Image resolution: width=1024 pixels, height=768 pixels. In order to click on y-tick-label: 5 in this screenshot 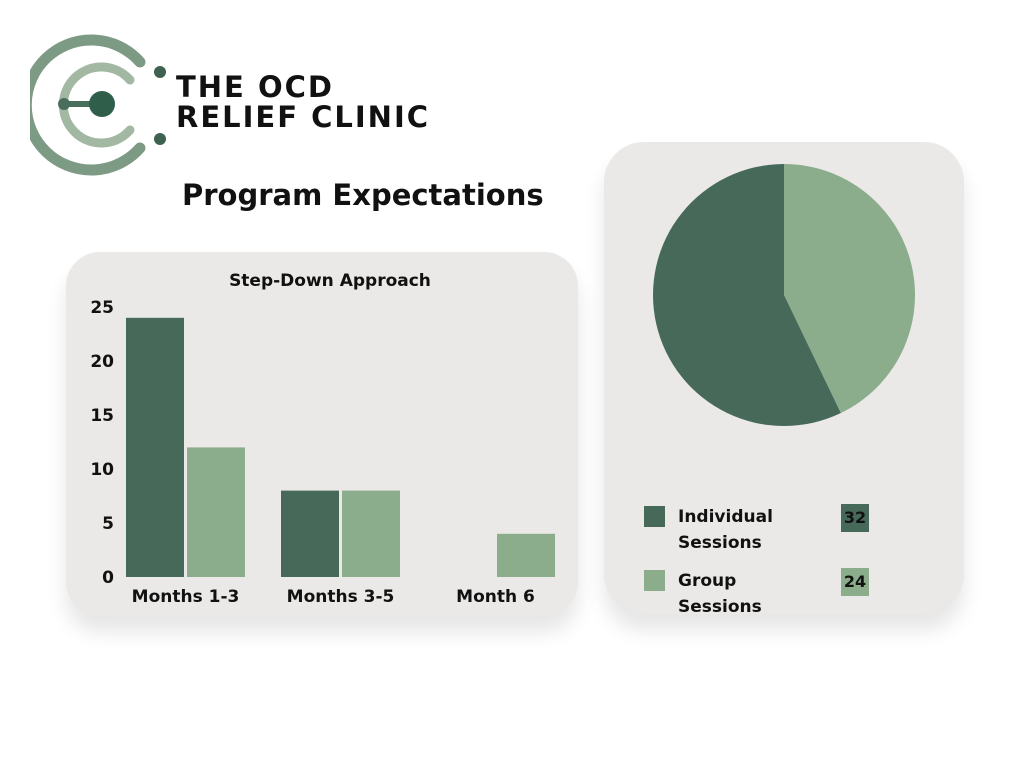, I will do `click(108, 524)`.